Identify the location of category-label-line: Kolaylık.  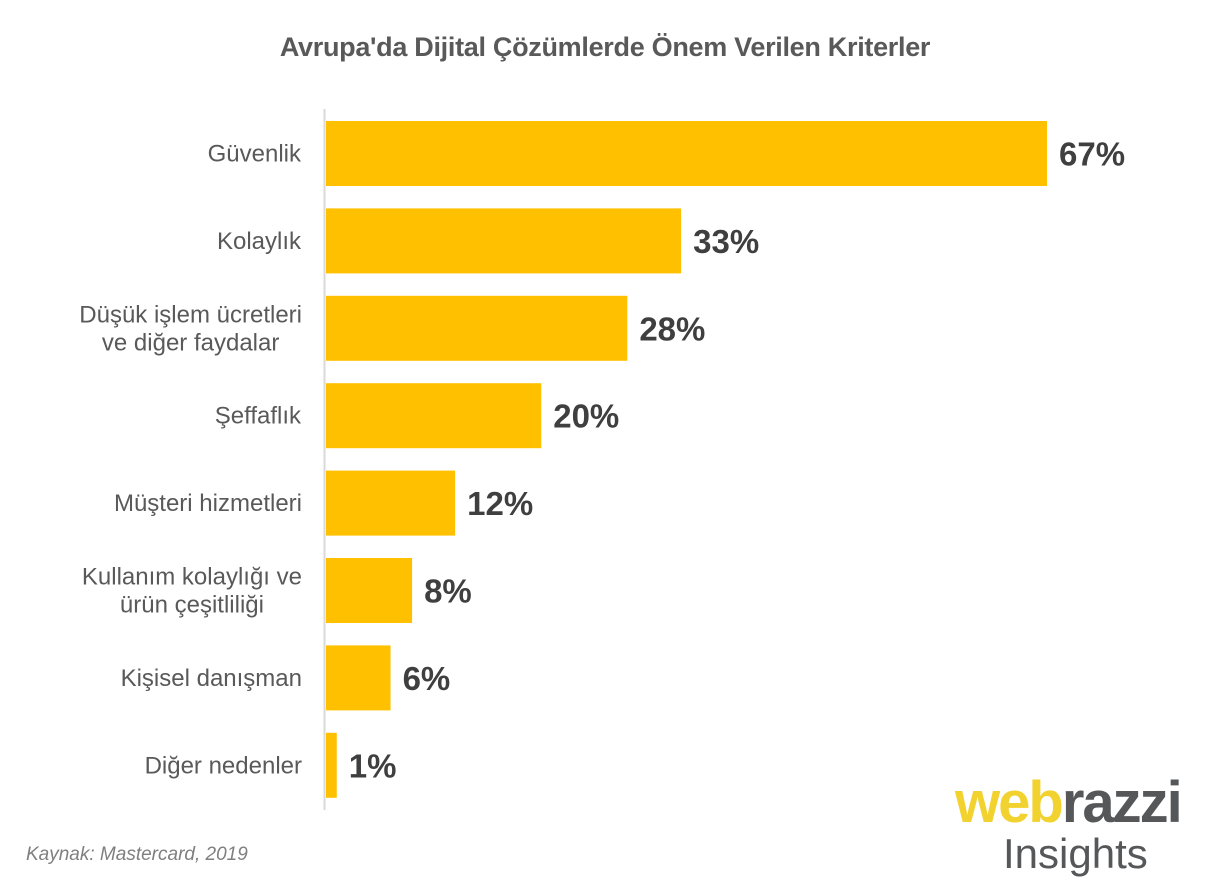
(259, 241).